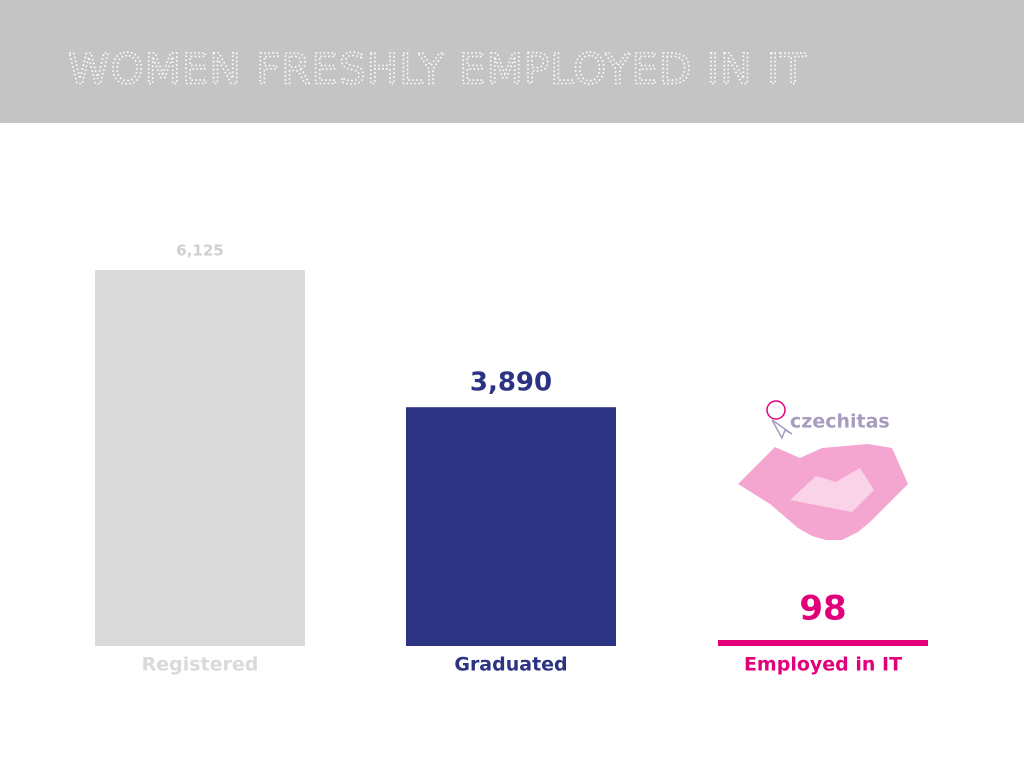  I want to click on chart-title: WOMEN FRESHLY EMPLOYED IN IT, so click(437, 69).